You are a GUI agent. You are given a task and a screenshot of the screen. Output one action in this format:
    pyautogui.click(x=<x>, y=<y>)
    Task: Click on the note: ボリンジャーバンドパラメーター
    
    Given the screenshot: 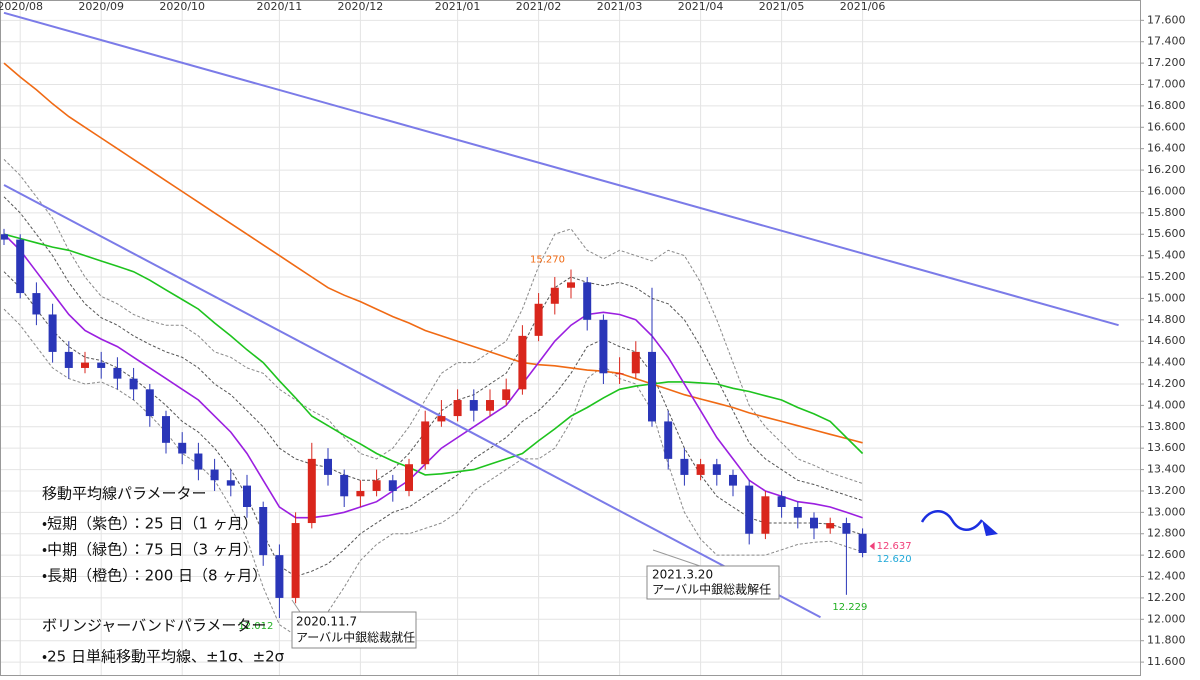 What is the action you would take?
    pyautogui.click(x=154, y=626)
    